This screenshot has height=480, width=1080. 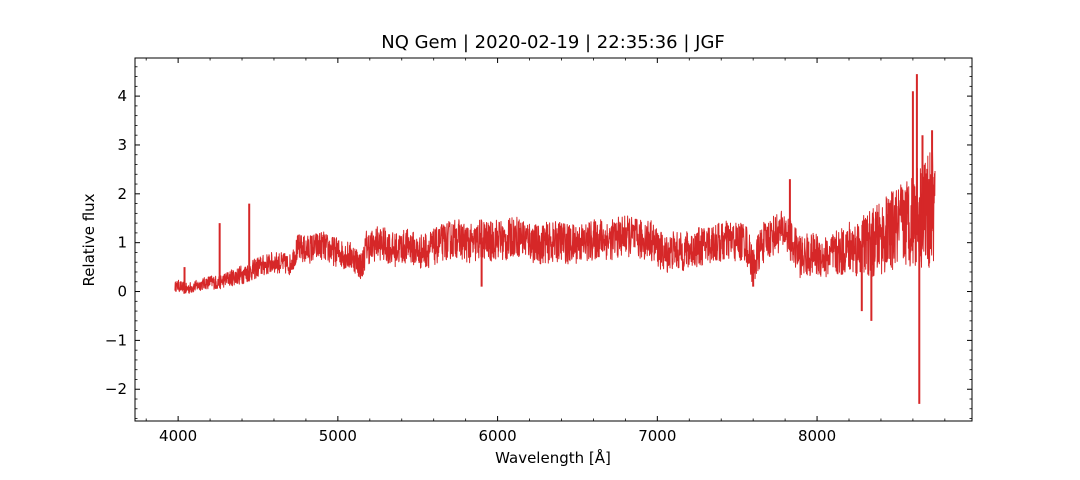 I want to click on y-tick-label: 4, so click(x=122, y=96).